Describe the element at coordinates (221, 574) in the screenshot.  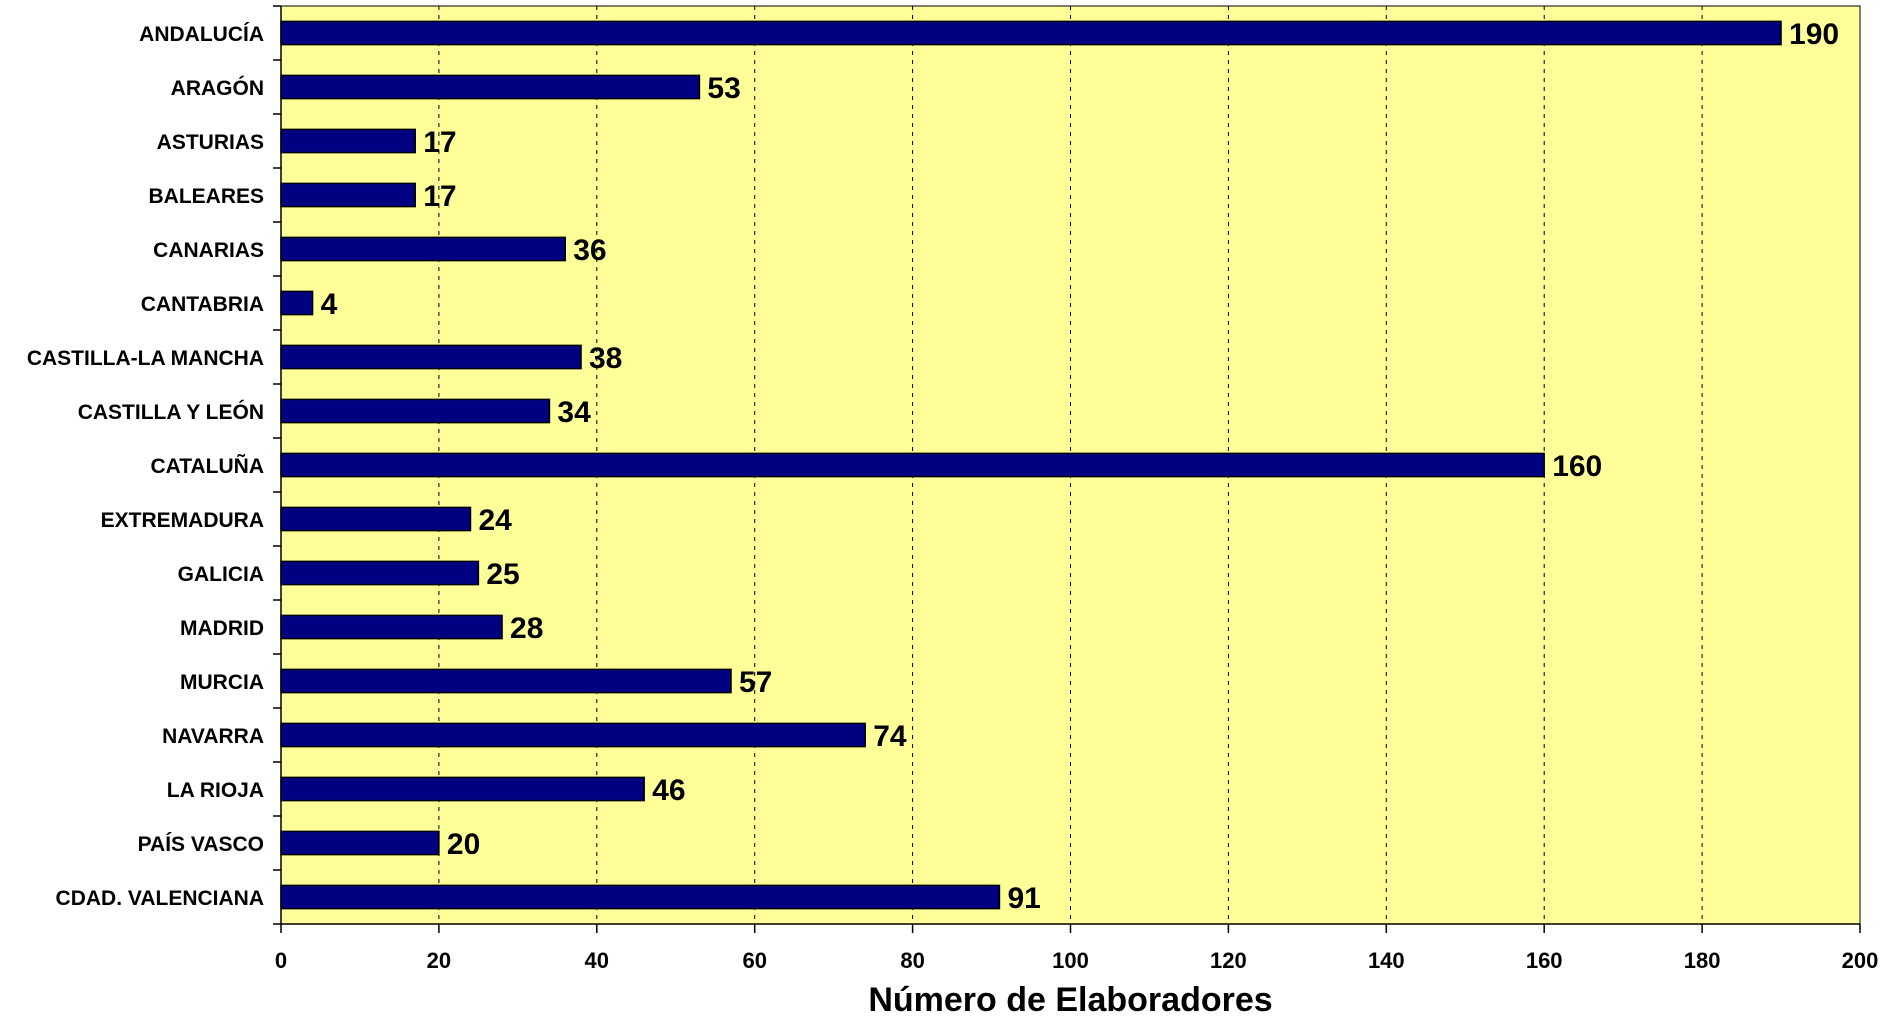
I see `category-label: GALICIA` at that location.